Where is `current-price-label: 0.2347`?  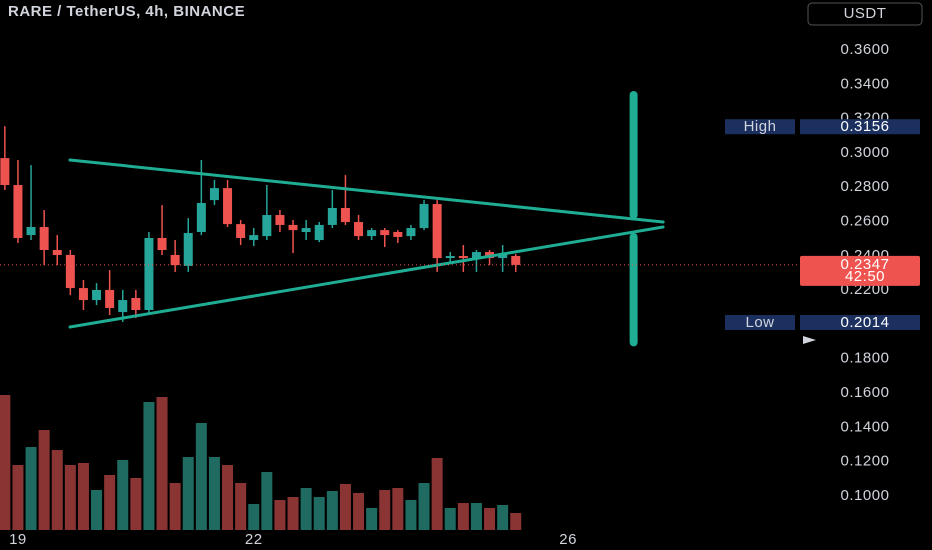 current-price-label: 0.2347 is located at coordinates (865, 264).